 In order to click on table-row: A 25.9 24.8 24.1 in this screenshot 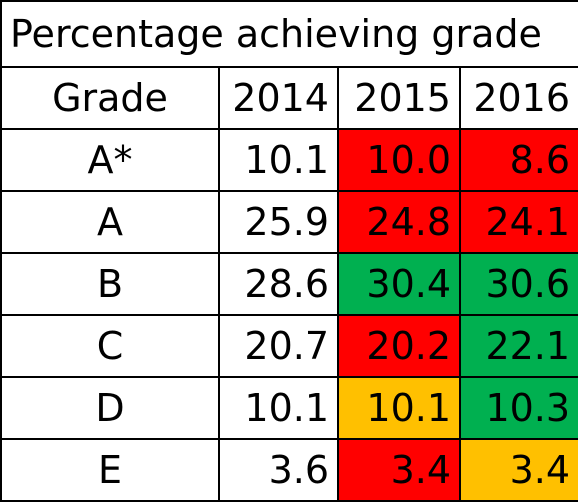, I will do `click(289, 222)`.